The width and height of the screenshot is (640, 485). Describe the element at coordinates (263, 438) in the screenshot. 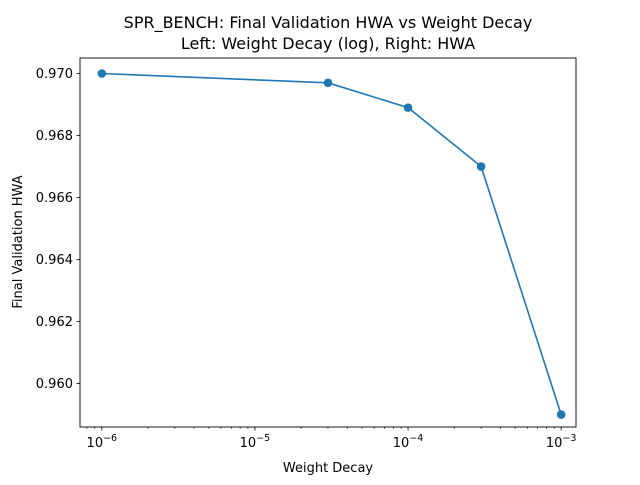

I see `x-tick-label-exponent: −5` at that location.